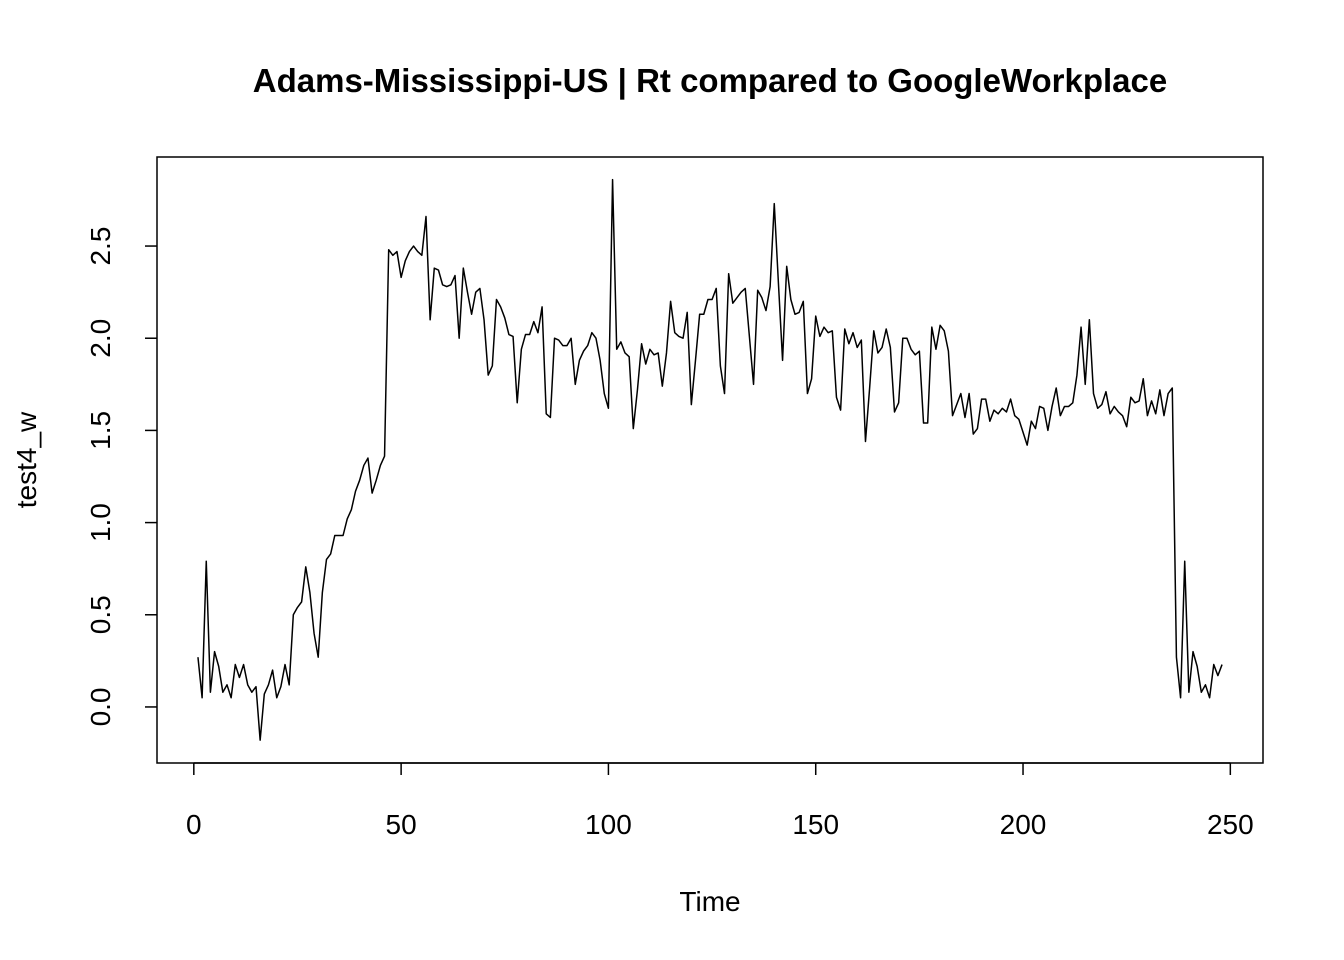  I want to click on x-tick-label: 50, so click(401, 824).